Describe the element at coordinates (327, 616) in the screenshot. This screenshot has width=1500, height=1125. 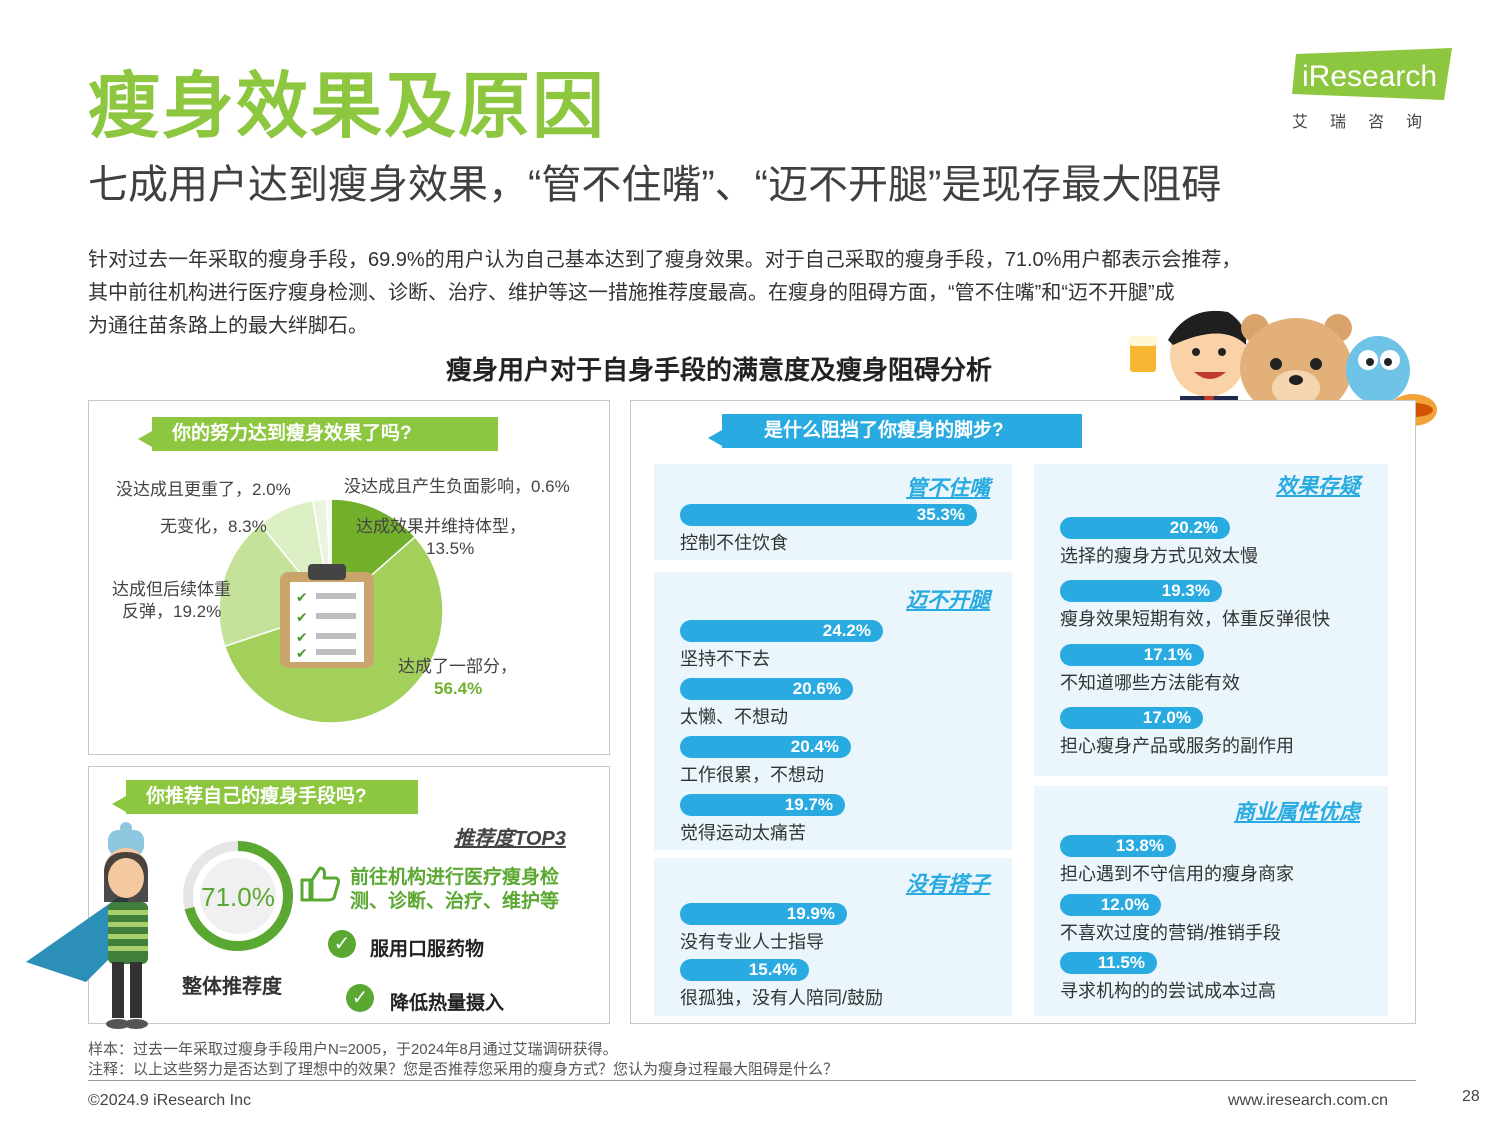
I see `clipboard-icon: ✔ ✔ ✔ ✔` at that location.